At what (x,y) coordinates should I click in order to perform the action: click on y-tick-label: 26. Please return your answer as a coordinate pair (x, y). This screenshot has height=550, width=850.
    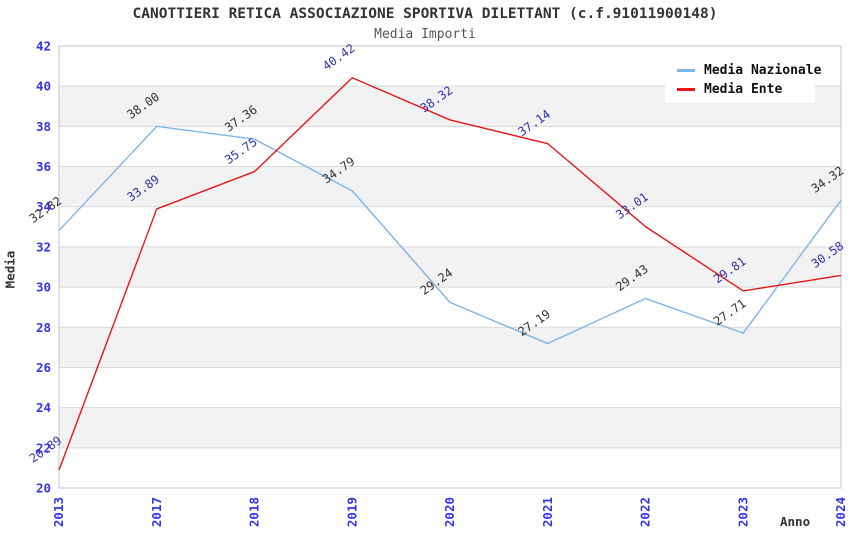
    Looking at the image, I should click on (43, 367).